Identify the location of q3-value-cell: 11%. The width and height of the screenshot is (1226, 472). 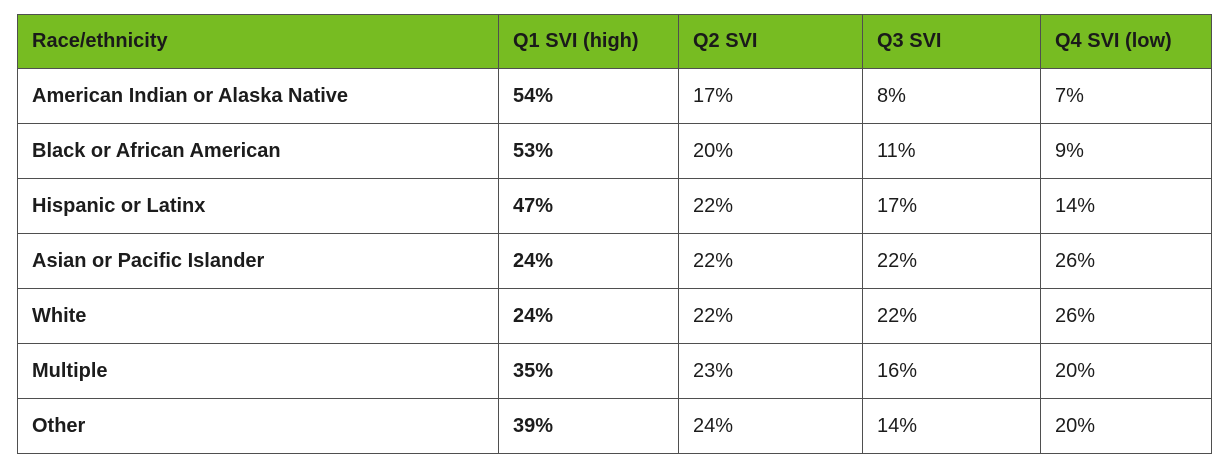
(951, 151).